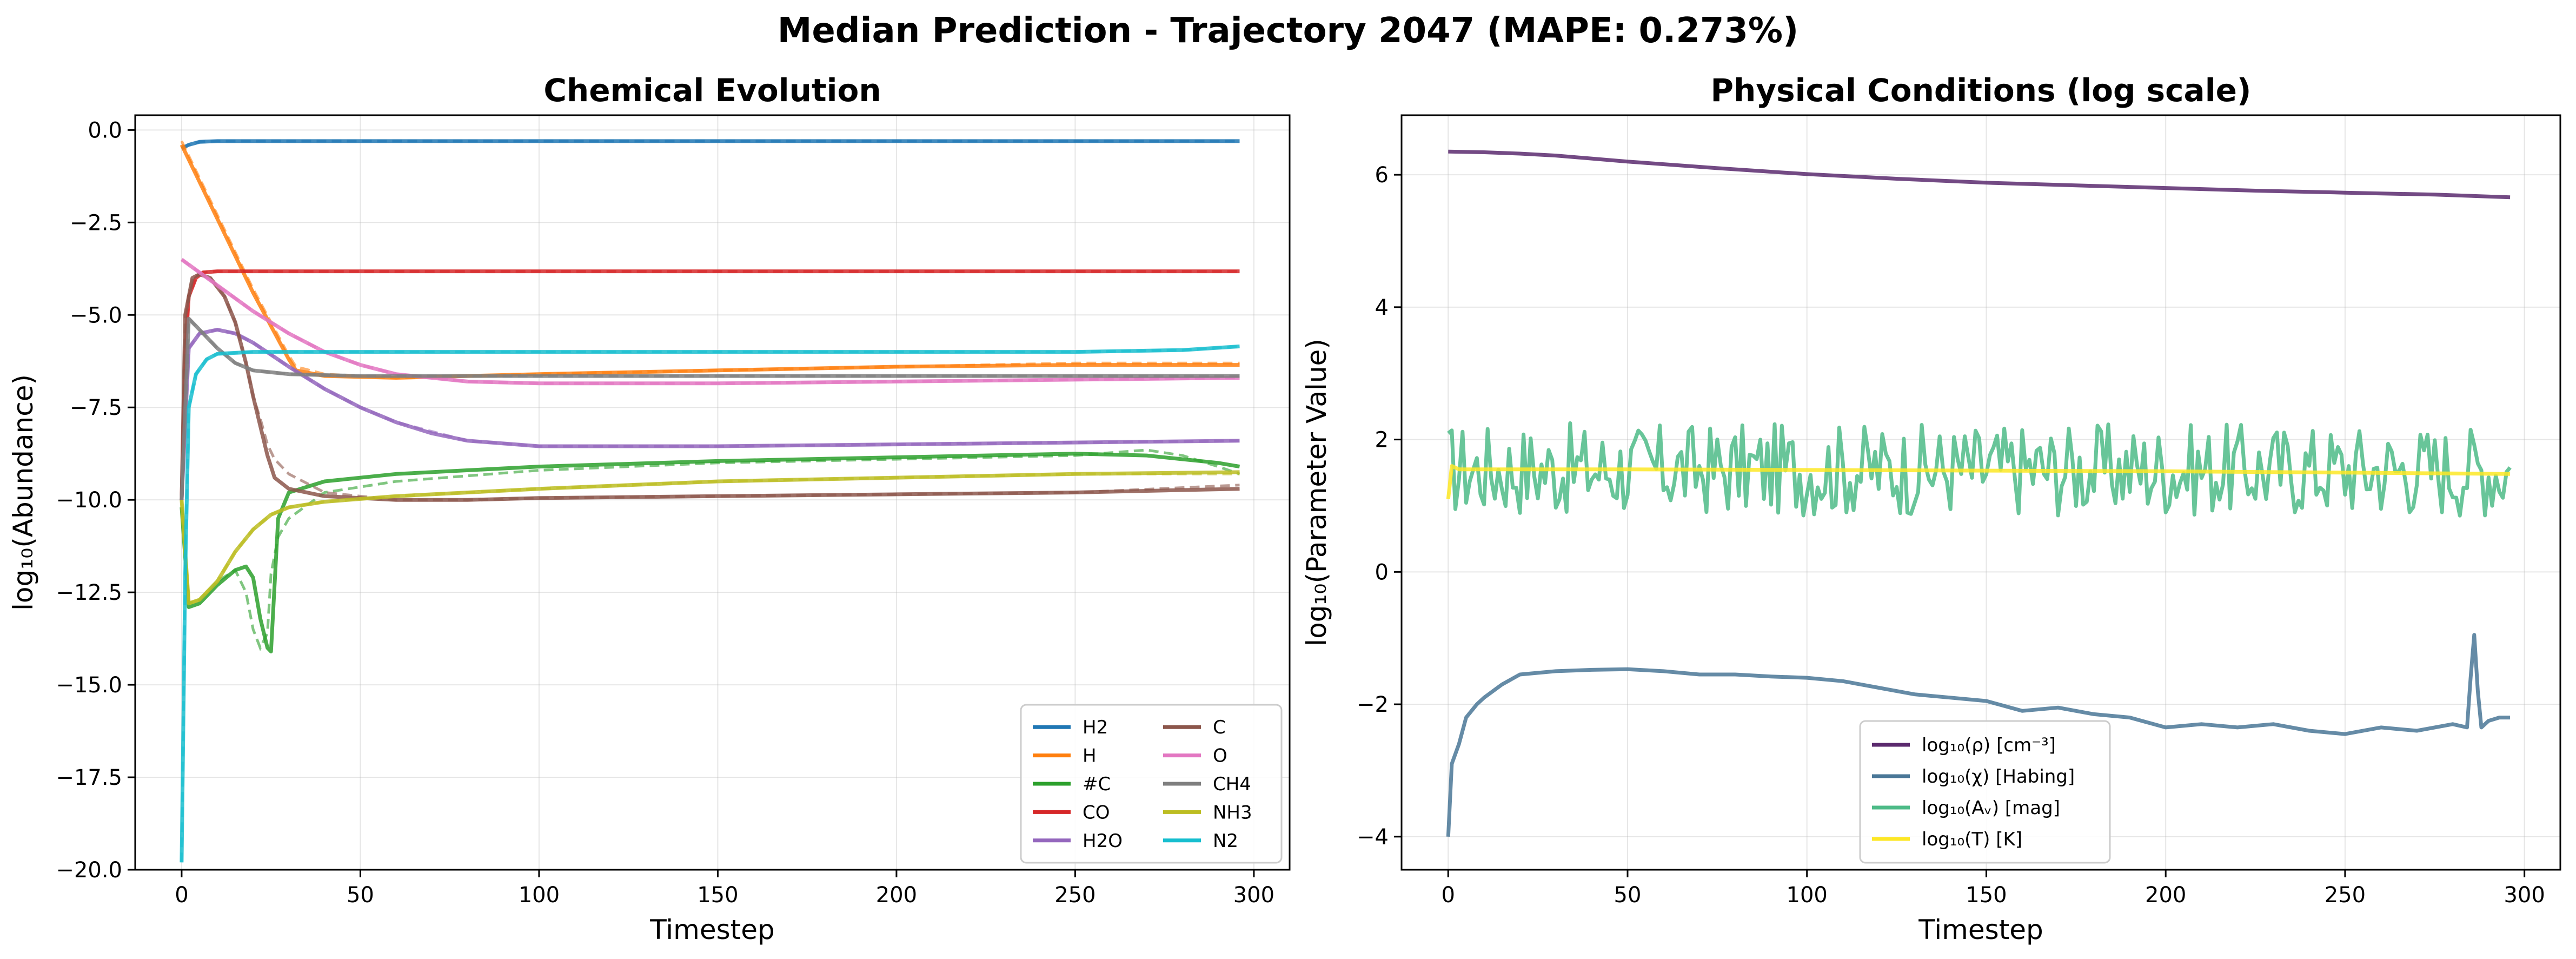 Image resolution: width=2576 pixels, height=959 pixels. I want to click on y-tick-label: −2, so click(1373, 705).